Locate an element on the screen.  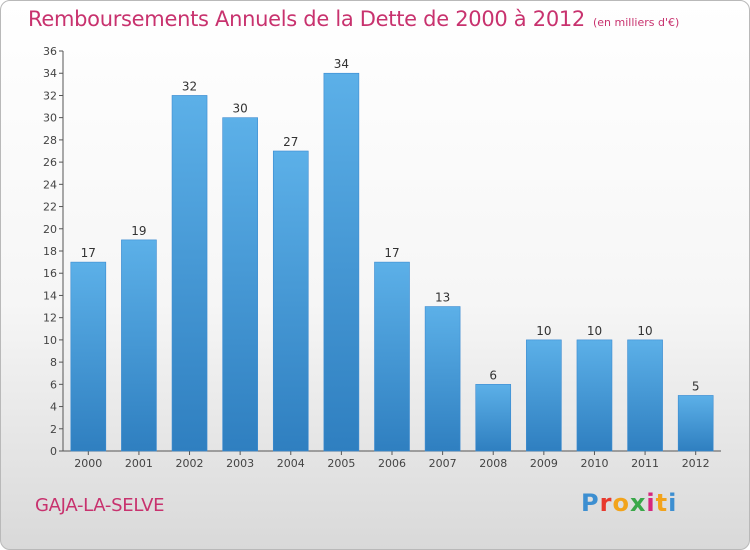
y-tick-label: 8 is located at coordinates (53, 362).